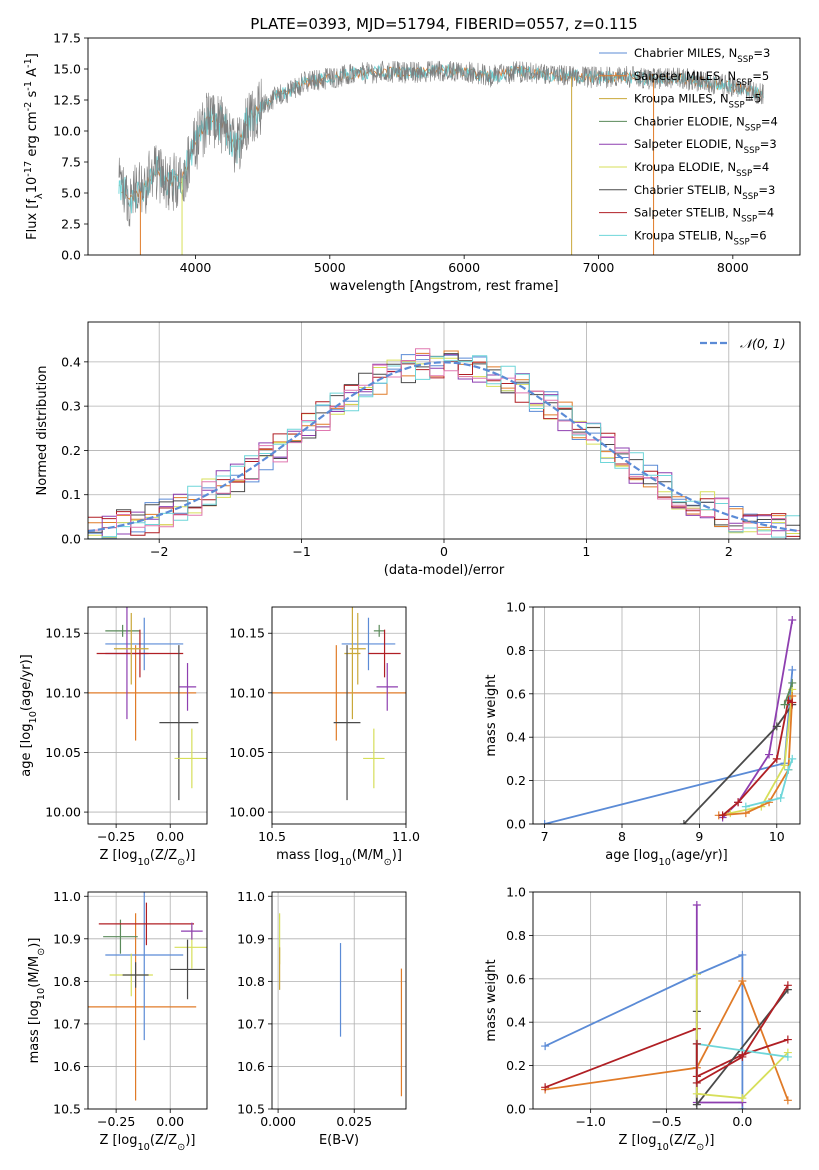  What do you see at coordinates (444, 286) in the screenshot?
I see `x-axis-label: wavelength [Angstrom, rest frame]` at bounding box center [444, 286].